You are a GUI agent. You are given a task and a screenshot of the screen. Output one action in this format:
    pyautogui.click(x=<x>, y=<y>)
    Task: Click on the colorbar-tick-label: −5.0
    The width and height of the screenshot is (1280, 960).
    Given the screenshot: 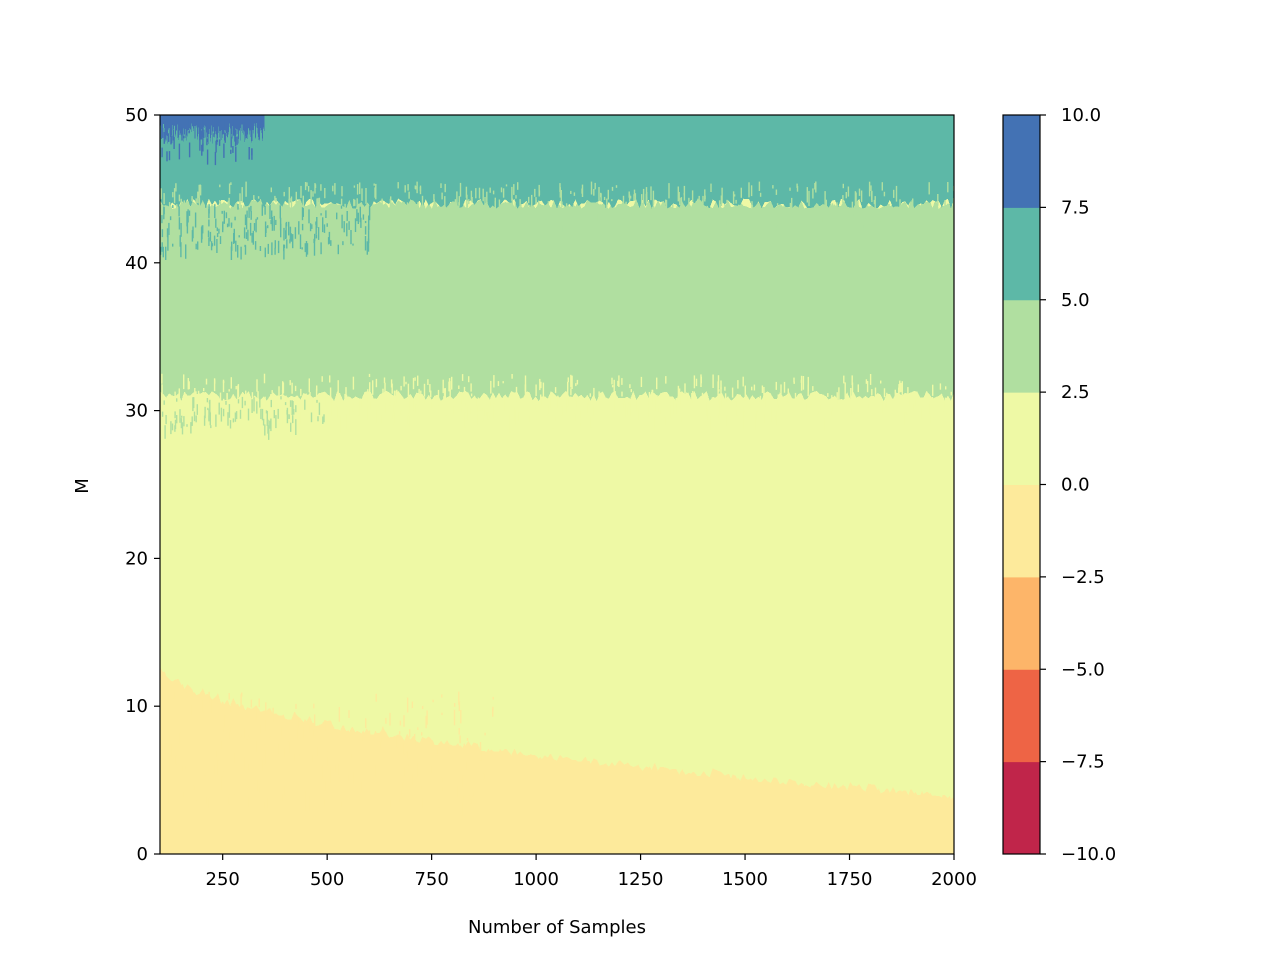 What is the action you would take?
    pyautogui.click(x=1083, y=669)
    